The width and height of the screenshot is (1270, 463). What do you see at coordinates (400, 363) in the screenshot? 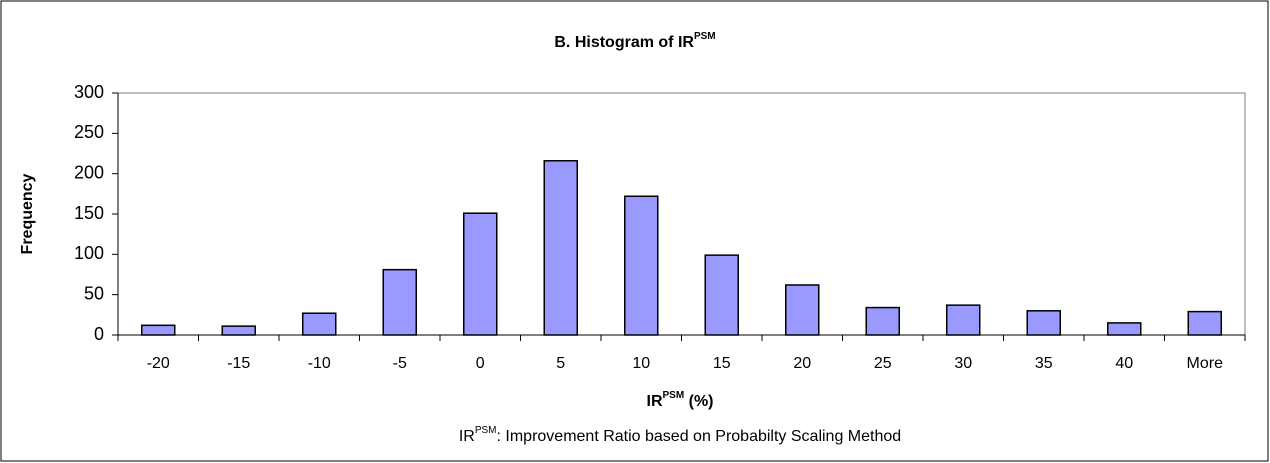
I see `x-tick-label: -5` at bounding box center [400, 363].